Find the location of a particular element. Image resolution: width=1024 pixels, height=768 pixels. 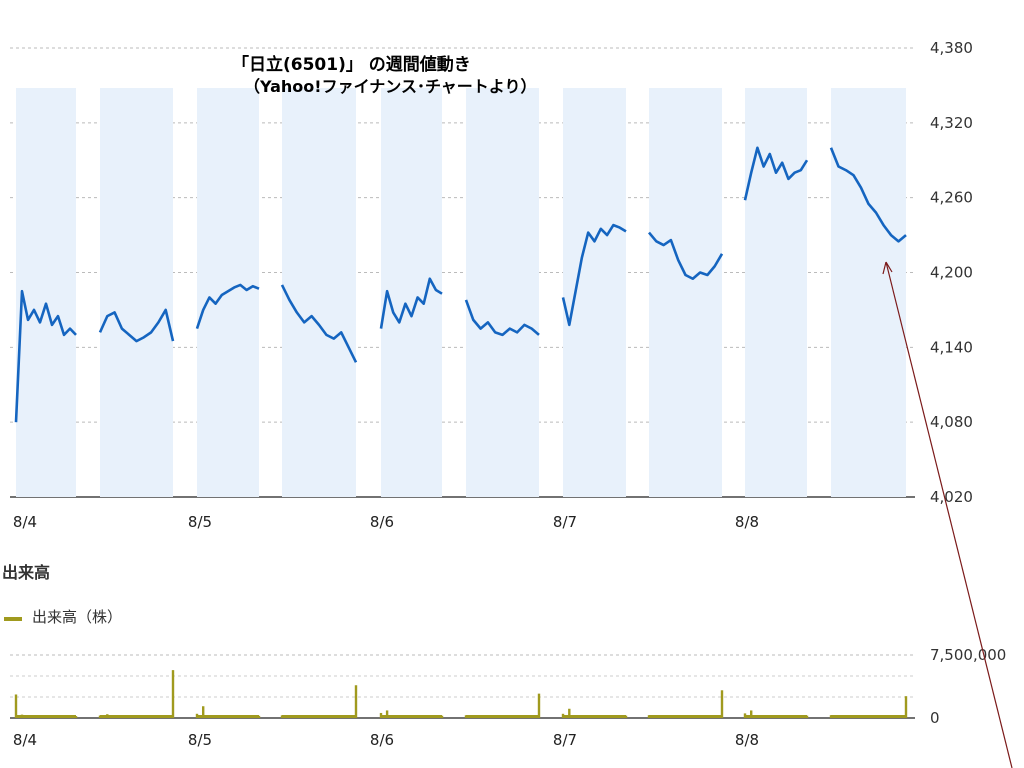

price-y-tick-label: 4,020 is located at coordinates (951, 497).